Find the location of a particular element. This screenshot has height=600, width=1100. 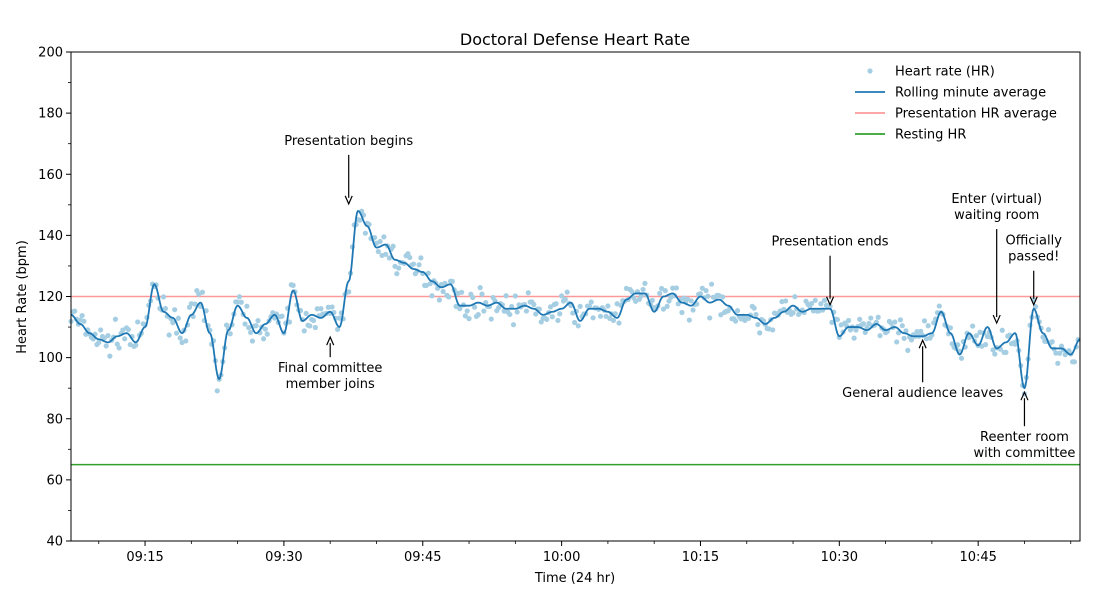

x-tick-label: 10:00 is located at coordinates (561, 557).